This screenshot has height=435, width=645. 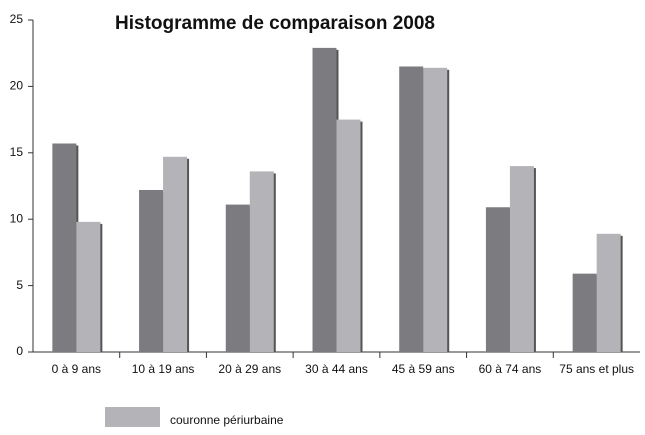 What do you see at coordinates (163, 369) in the screenshot?
I see `x-tick-label: 10 à 19 ans` at bounding box center [163, 369].